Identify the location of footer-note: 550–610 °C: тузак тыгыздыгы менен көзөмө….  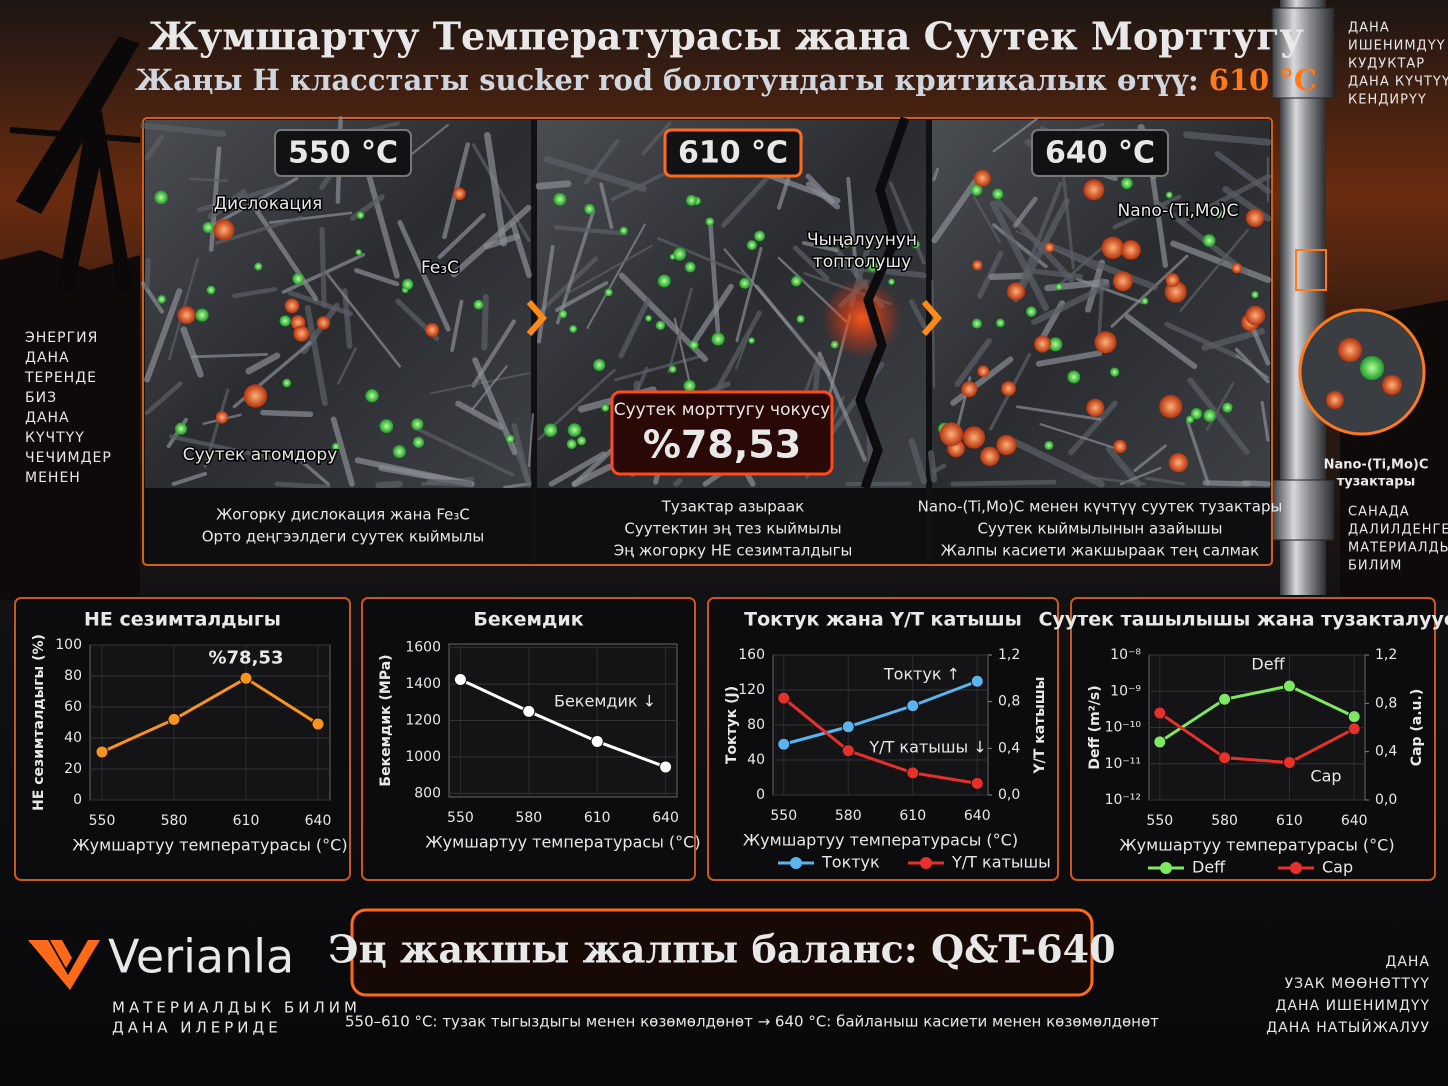
(752, 1022).